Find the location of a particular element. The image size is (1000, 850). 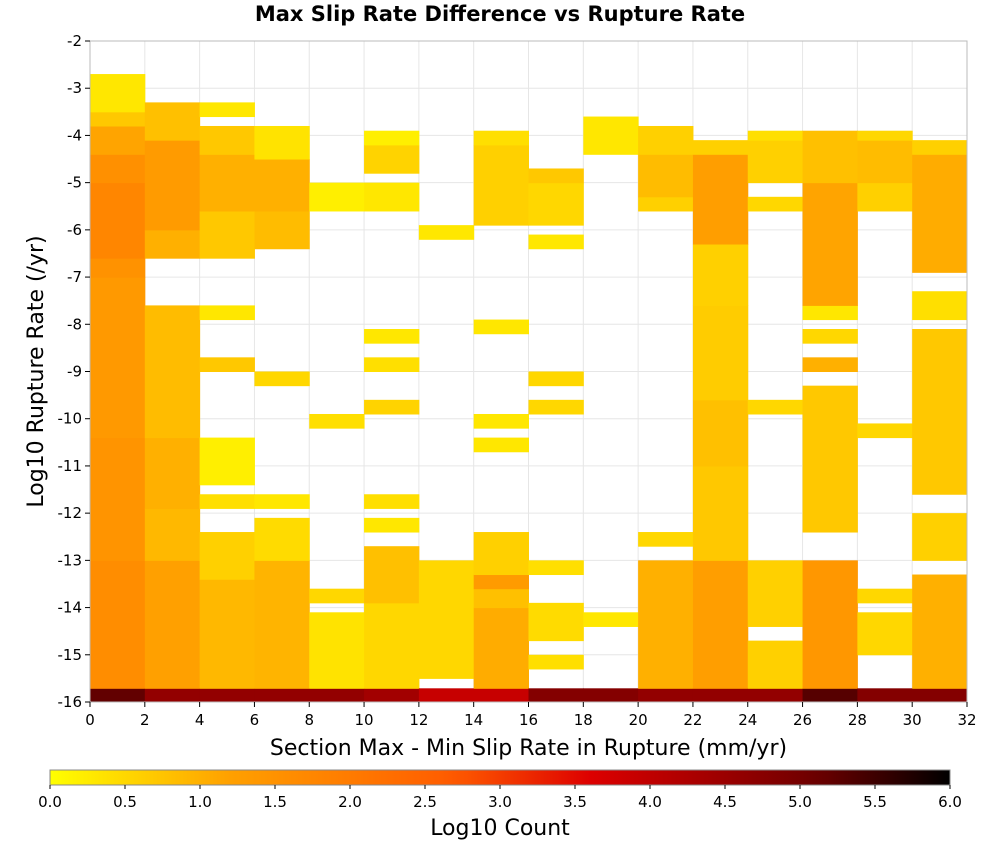

colorbar-tick-label: 3.0 is located at coordinates (500, 802).